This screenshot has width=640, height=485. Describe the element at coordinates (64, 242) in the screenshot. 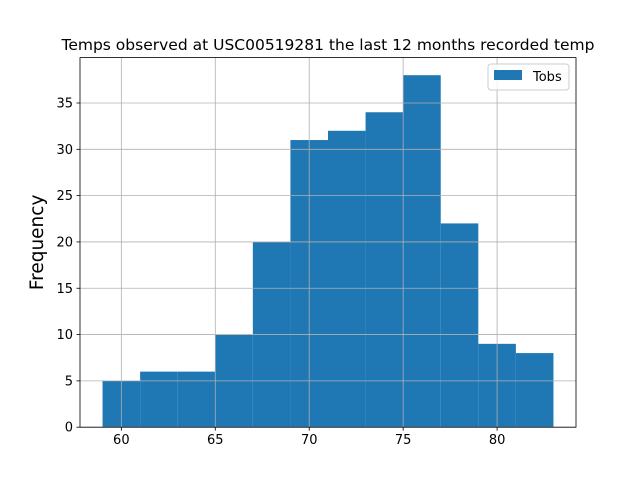

I see `y-tick-label: 20` at that location.